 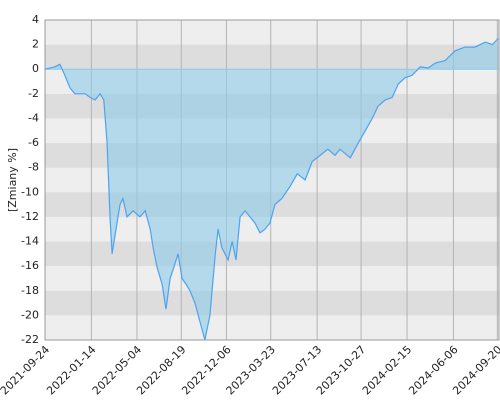 What do you see at coordinates (30, 314) in the screenshot?
I see `y-tick-label: -20` at bounding box center [30, 314].